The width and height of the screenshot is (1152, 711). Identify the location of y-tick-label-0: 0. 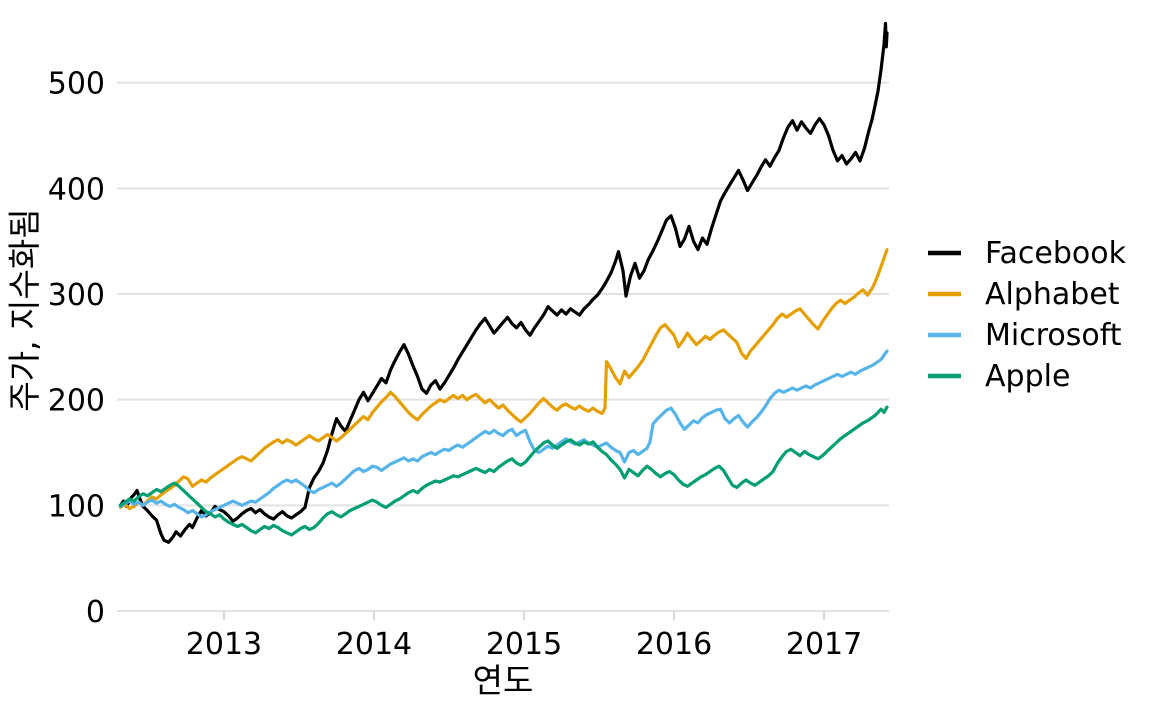
(95, 612).